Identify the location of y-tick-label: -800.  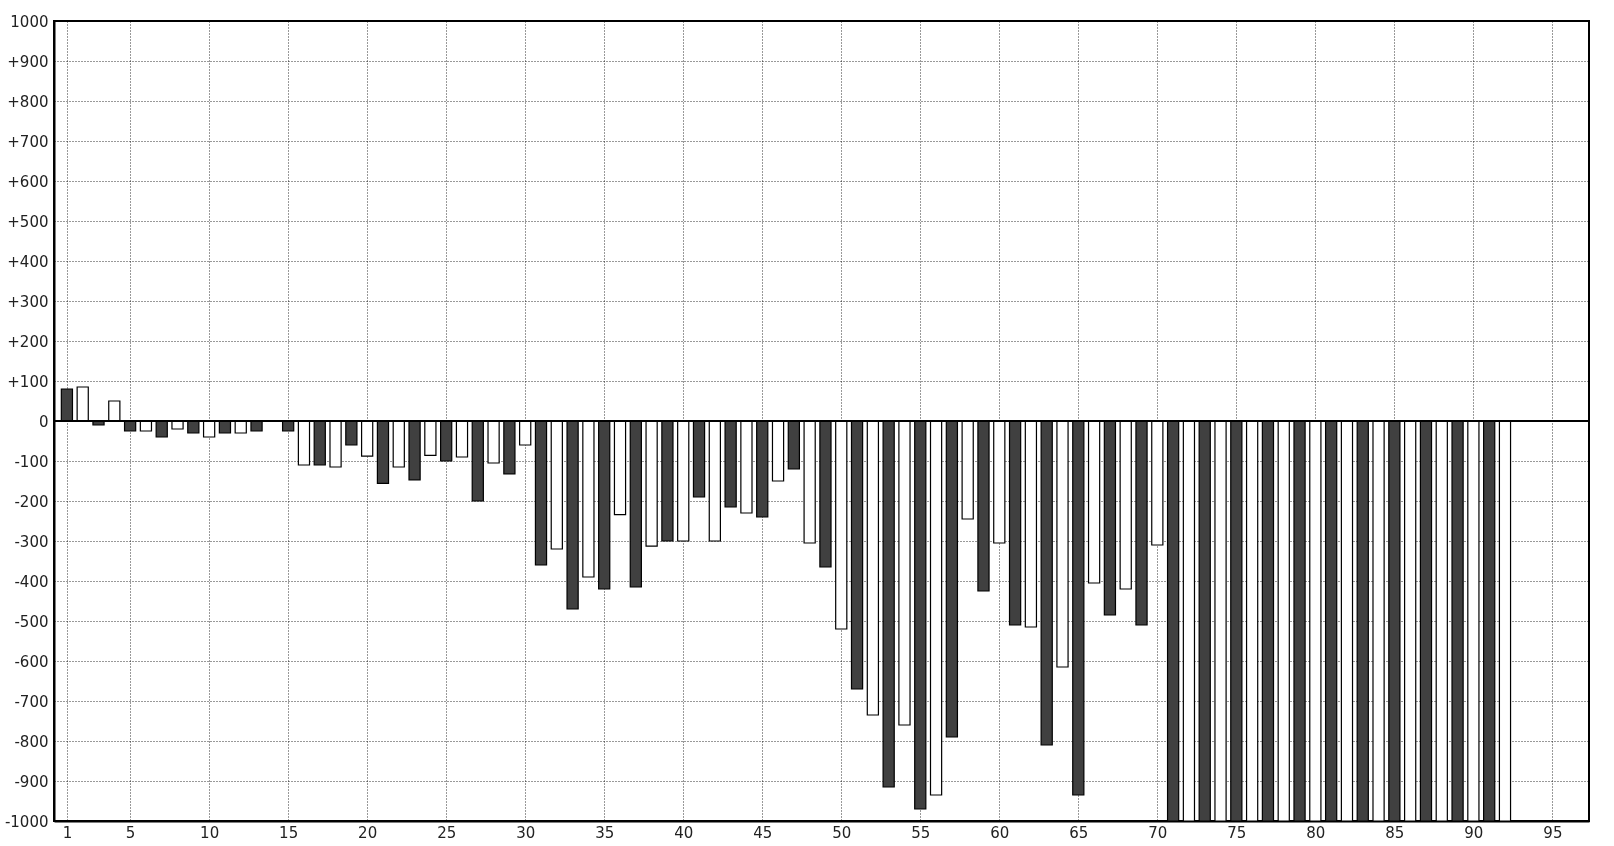
(31, 741).